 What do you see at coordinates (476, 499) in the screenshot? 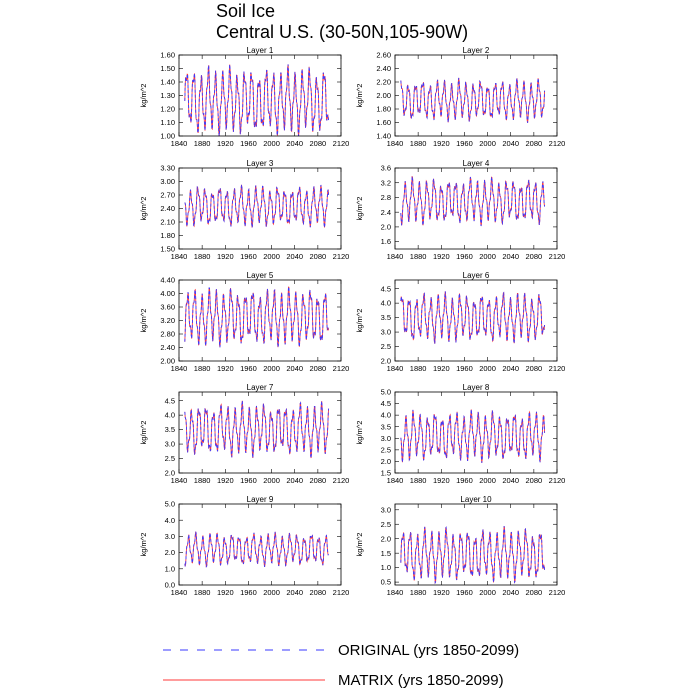
I see `panel-title: Layer 10` at bounding box center [476, 499].